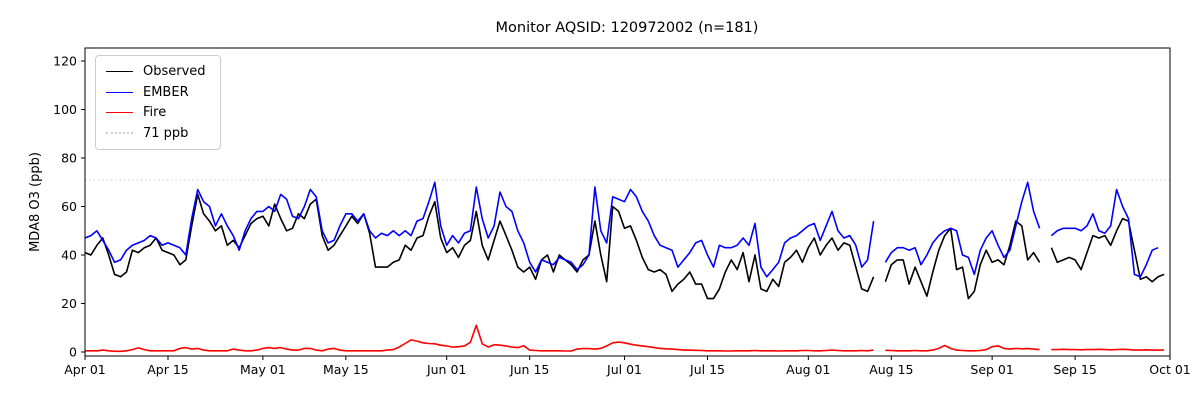 This screenshot has height=400, width=1200. What do you see at coordinates (69, 303) in the screenshot?
I see `y-tick-label: 20` at bounding box center [69, 303].